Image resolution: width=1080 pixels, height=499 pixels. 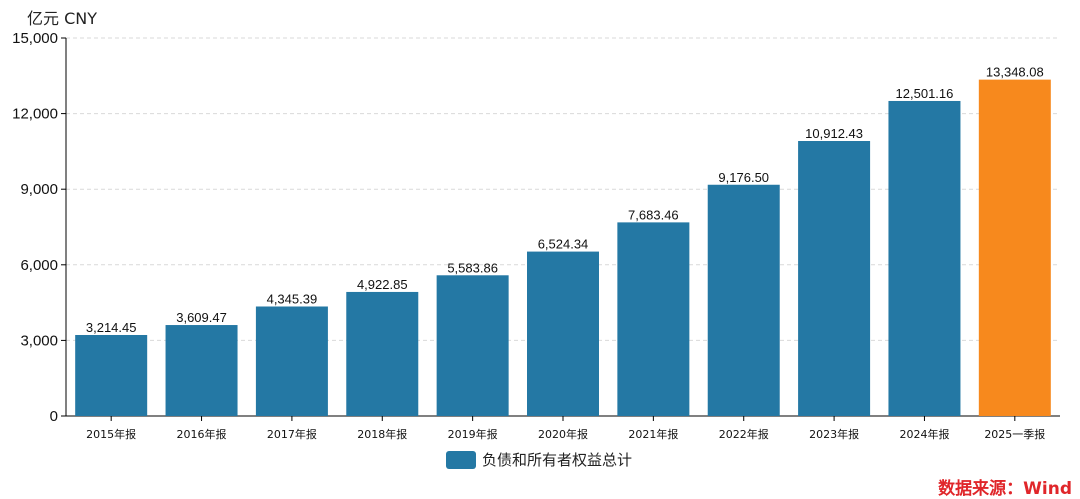 What do you see at coordinates (39, 189) in the screenshot?
I see `y-tick-label: 9,000` at bounding box center [39, 189].